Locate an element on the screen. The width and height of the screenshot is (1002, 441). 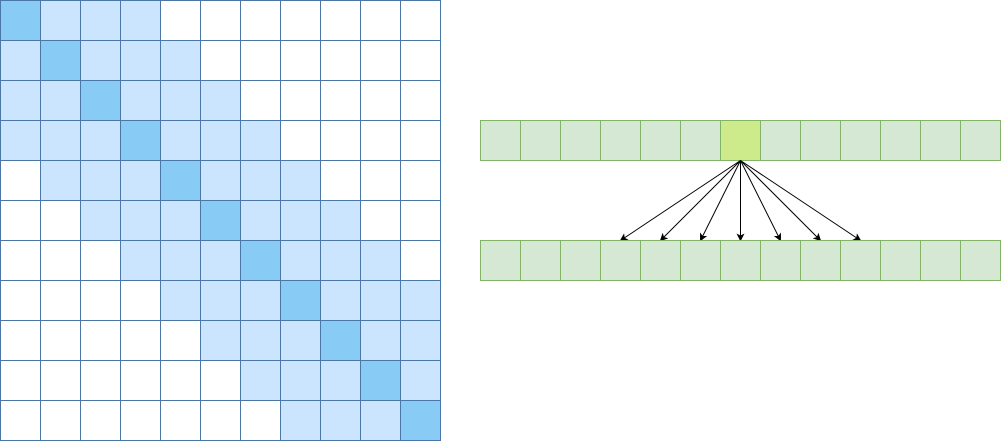
matrix-cell-band-r8-c5 is located at coordinates (220, 340).